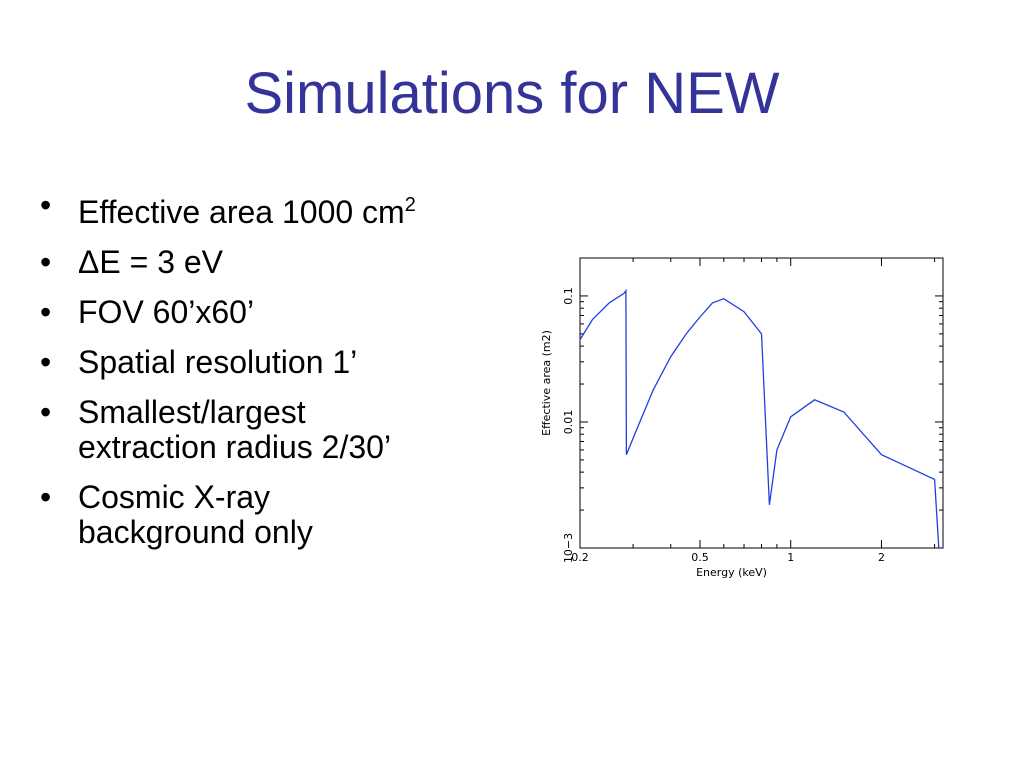 The height and width of the screenshot is (768, 1024). What do you see at coordinates (151, 262) in the screenshot?
I see `bullet-text: ΔE = 3 eV` at bounding box center [151, 262].